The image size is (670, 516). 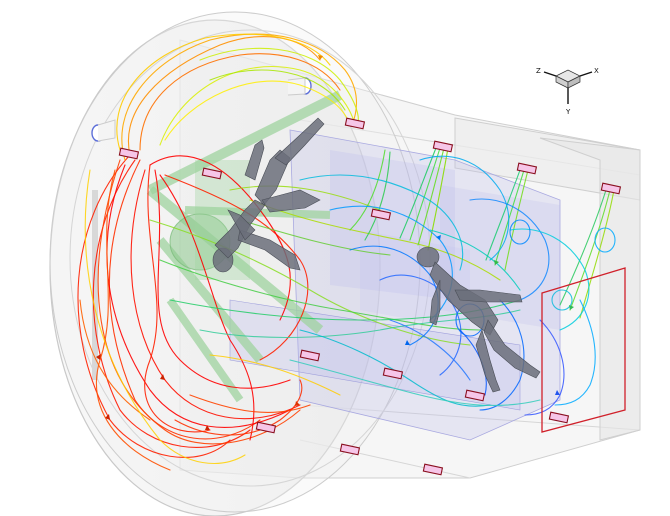 I want to click on window-frame, so click(x=583, y=350).